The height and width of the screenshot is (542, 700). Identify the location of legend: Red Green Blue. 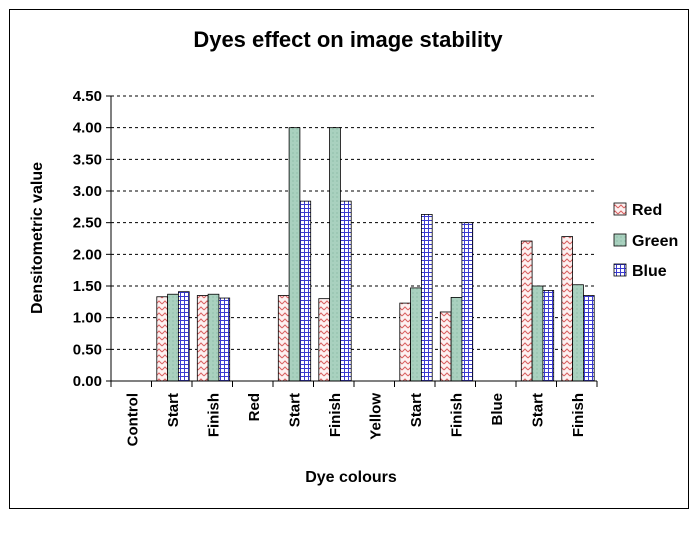
(645, 241).